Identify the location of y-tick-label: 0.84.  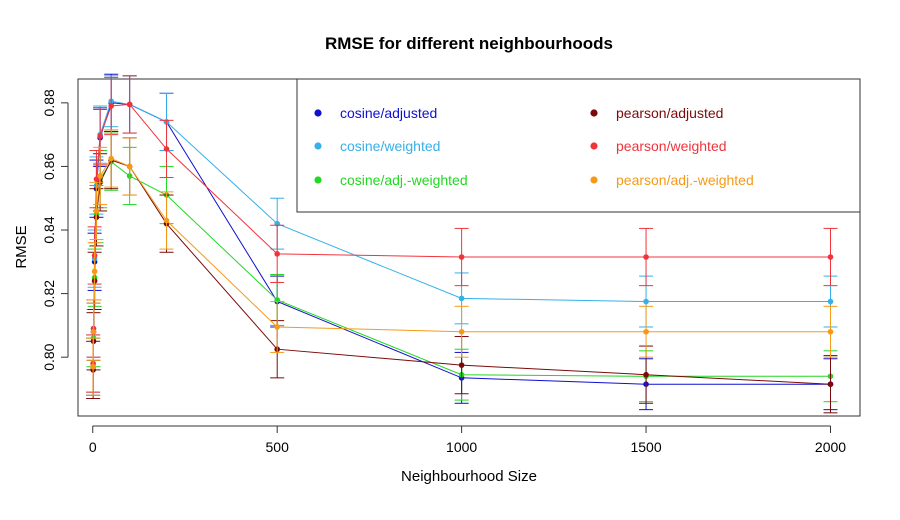
(49, 229).